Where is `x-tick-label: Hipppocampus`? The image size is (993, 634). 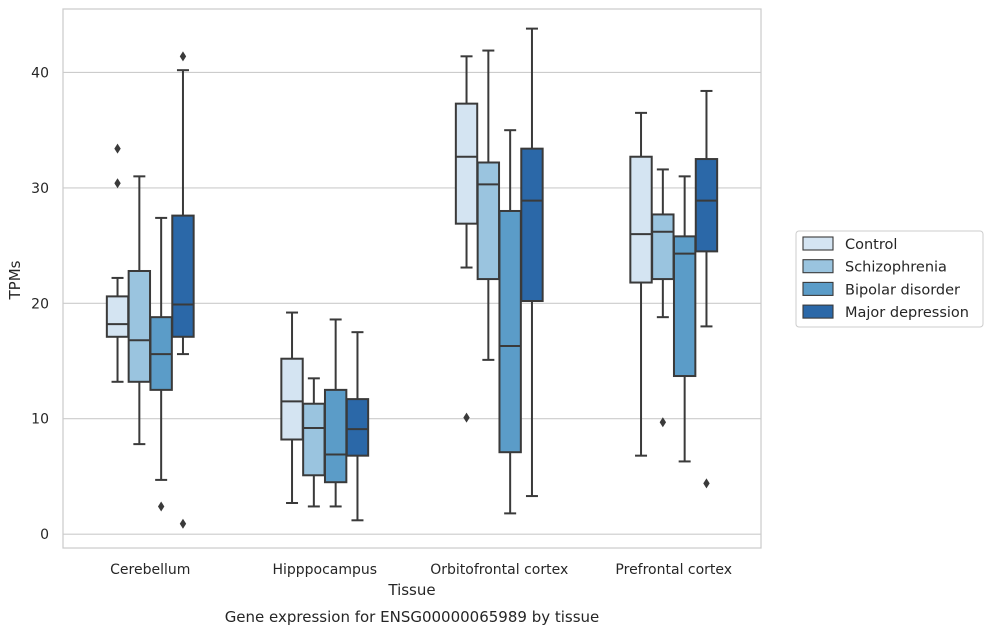 x-tick-label: Hipppocampus is located at coordinates (324, 570).